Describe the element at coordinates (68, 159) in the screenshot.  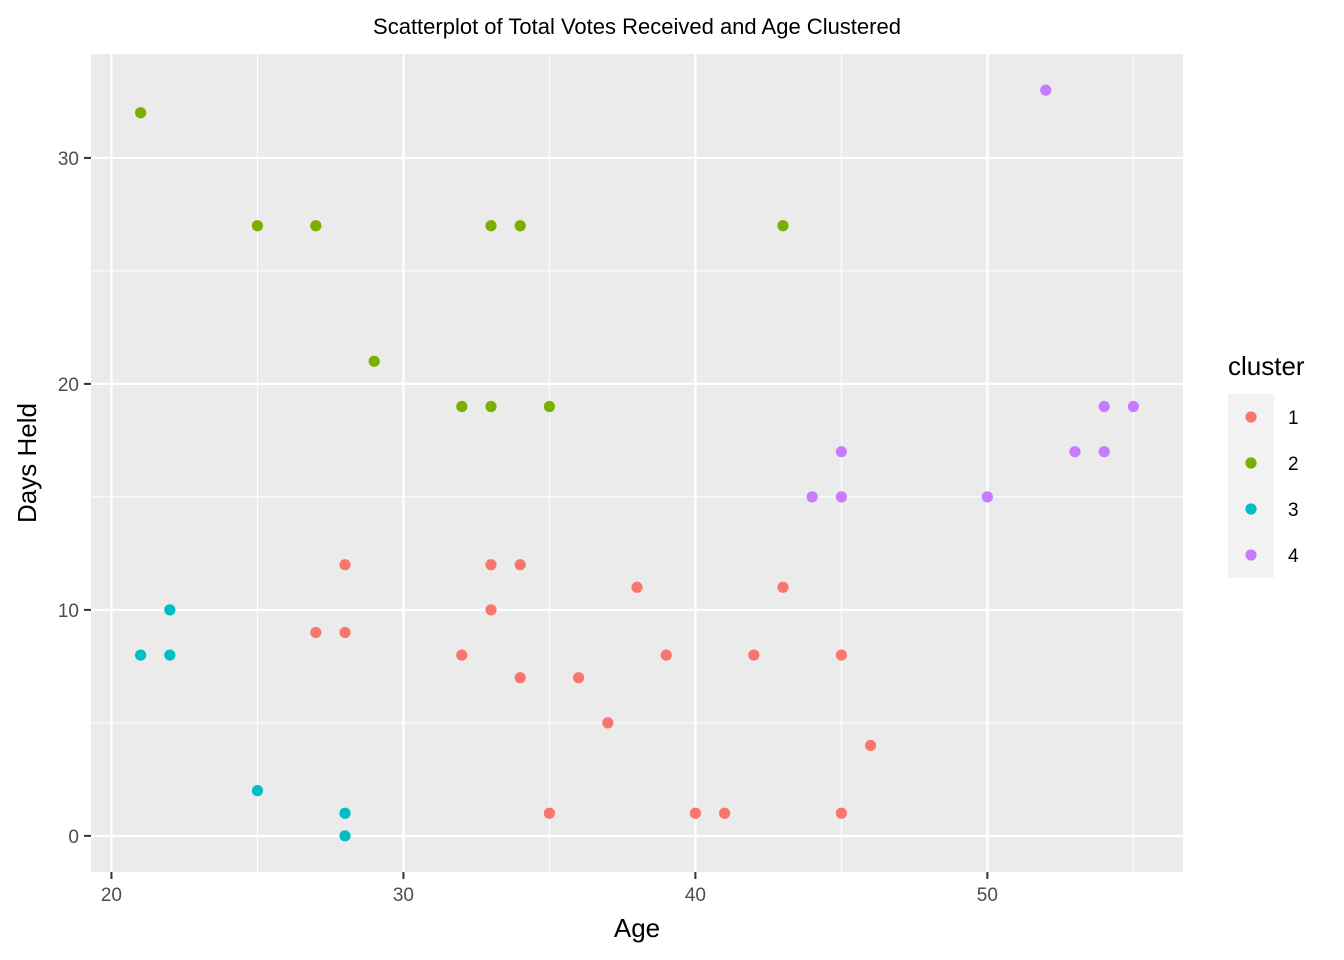
I see `y-tick-label: 30` at that location.